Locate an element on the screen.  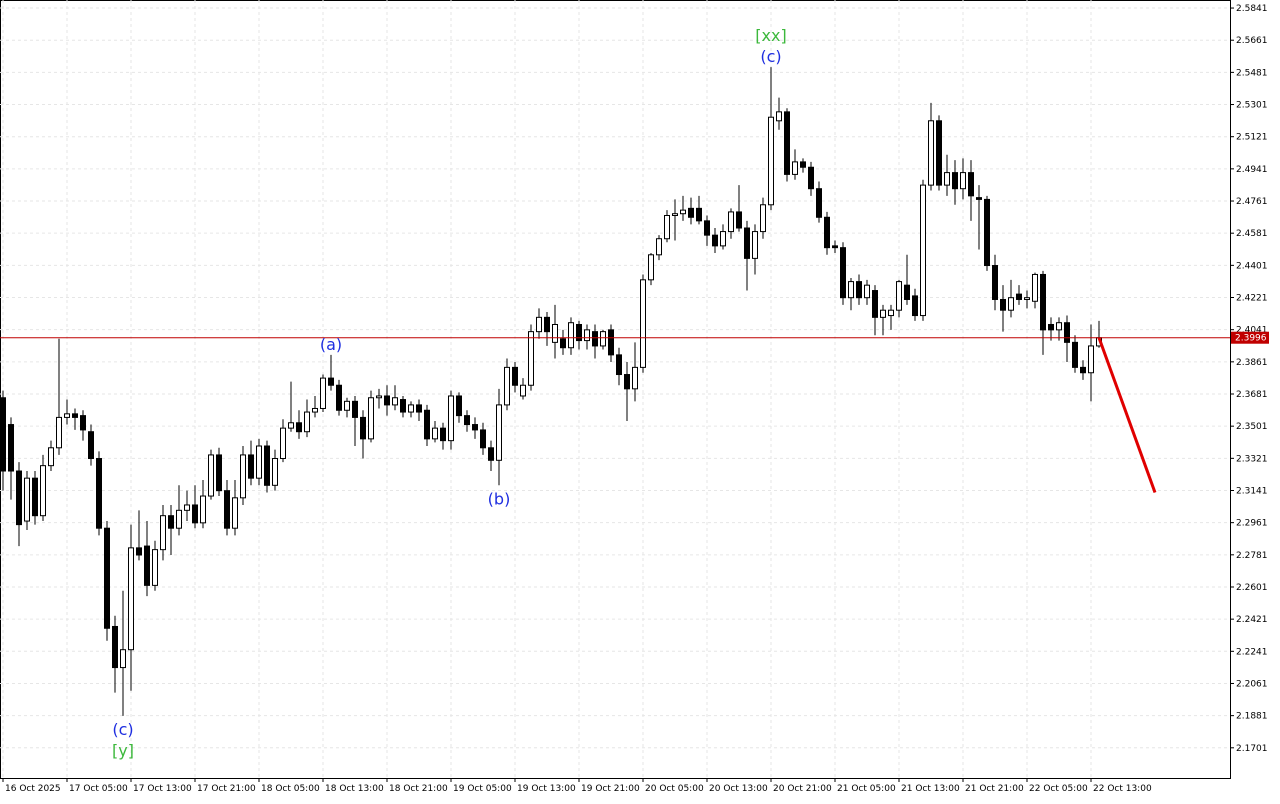
y-tick-label: 2.5301 is located at coordinates (1252, 106).